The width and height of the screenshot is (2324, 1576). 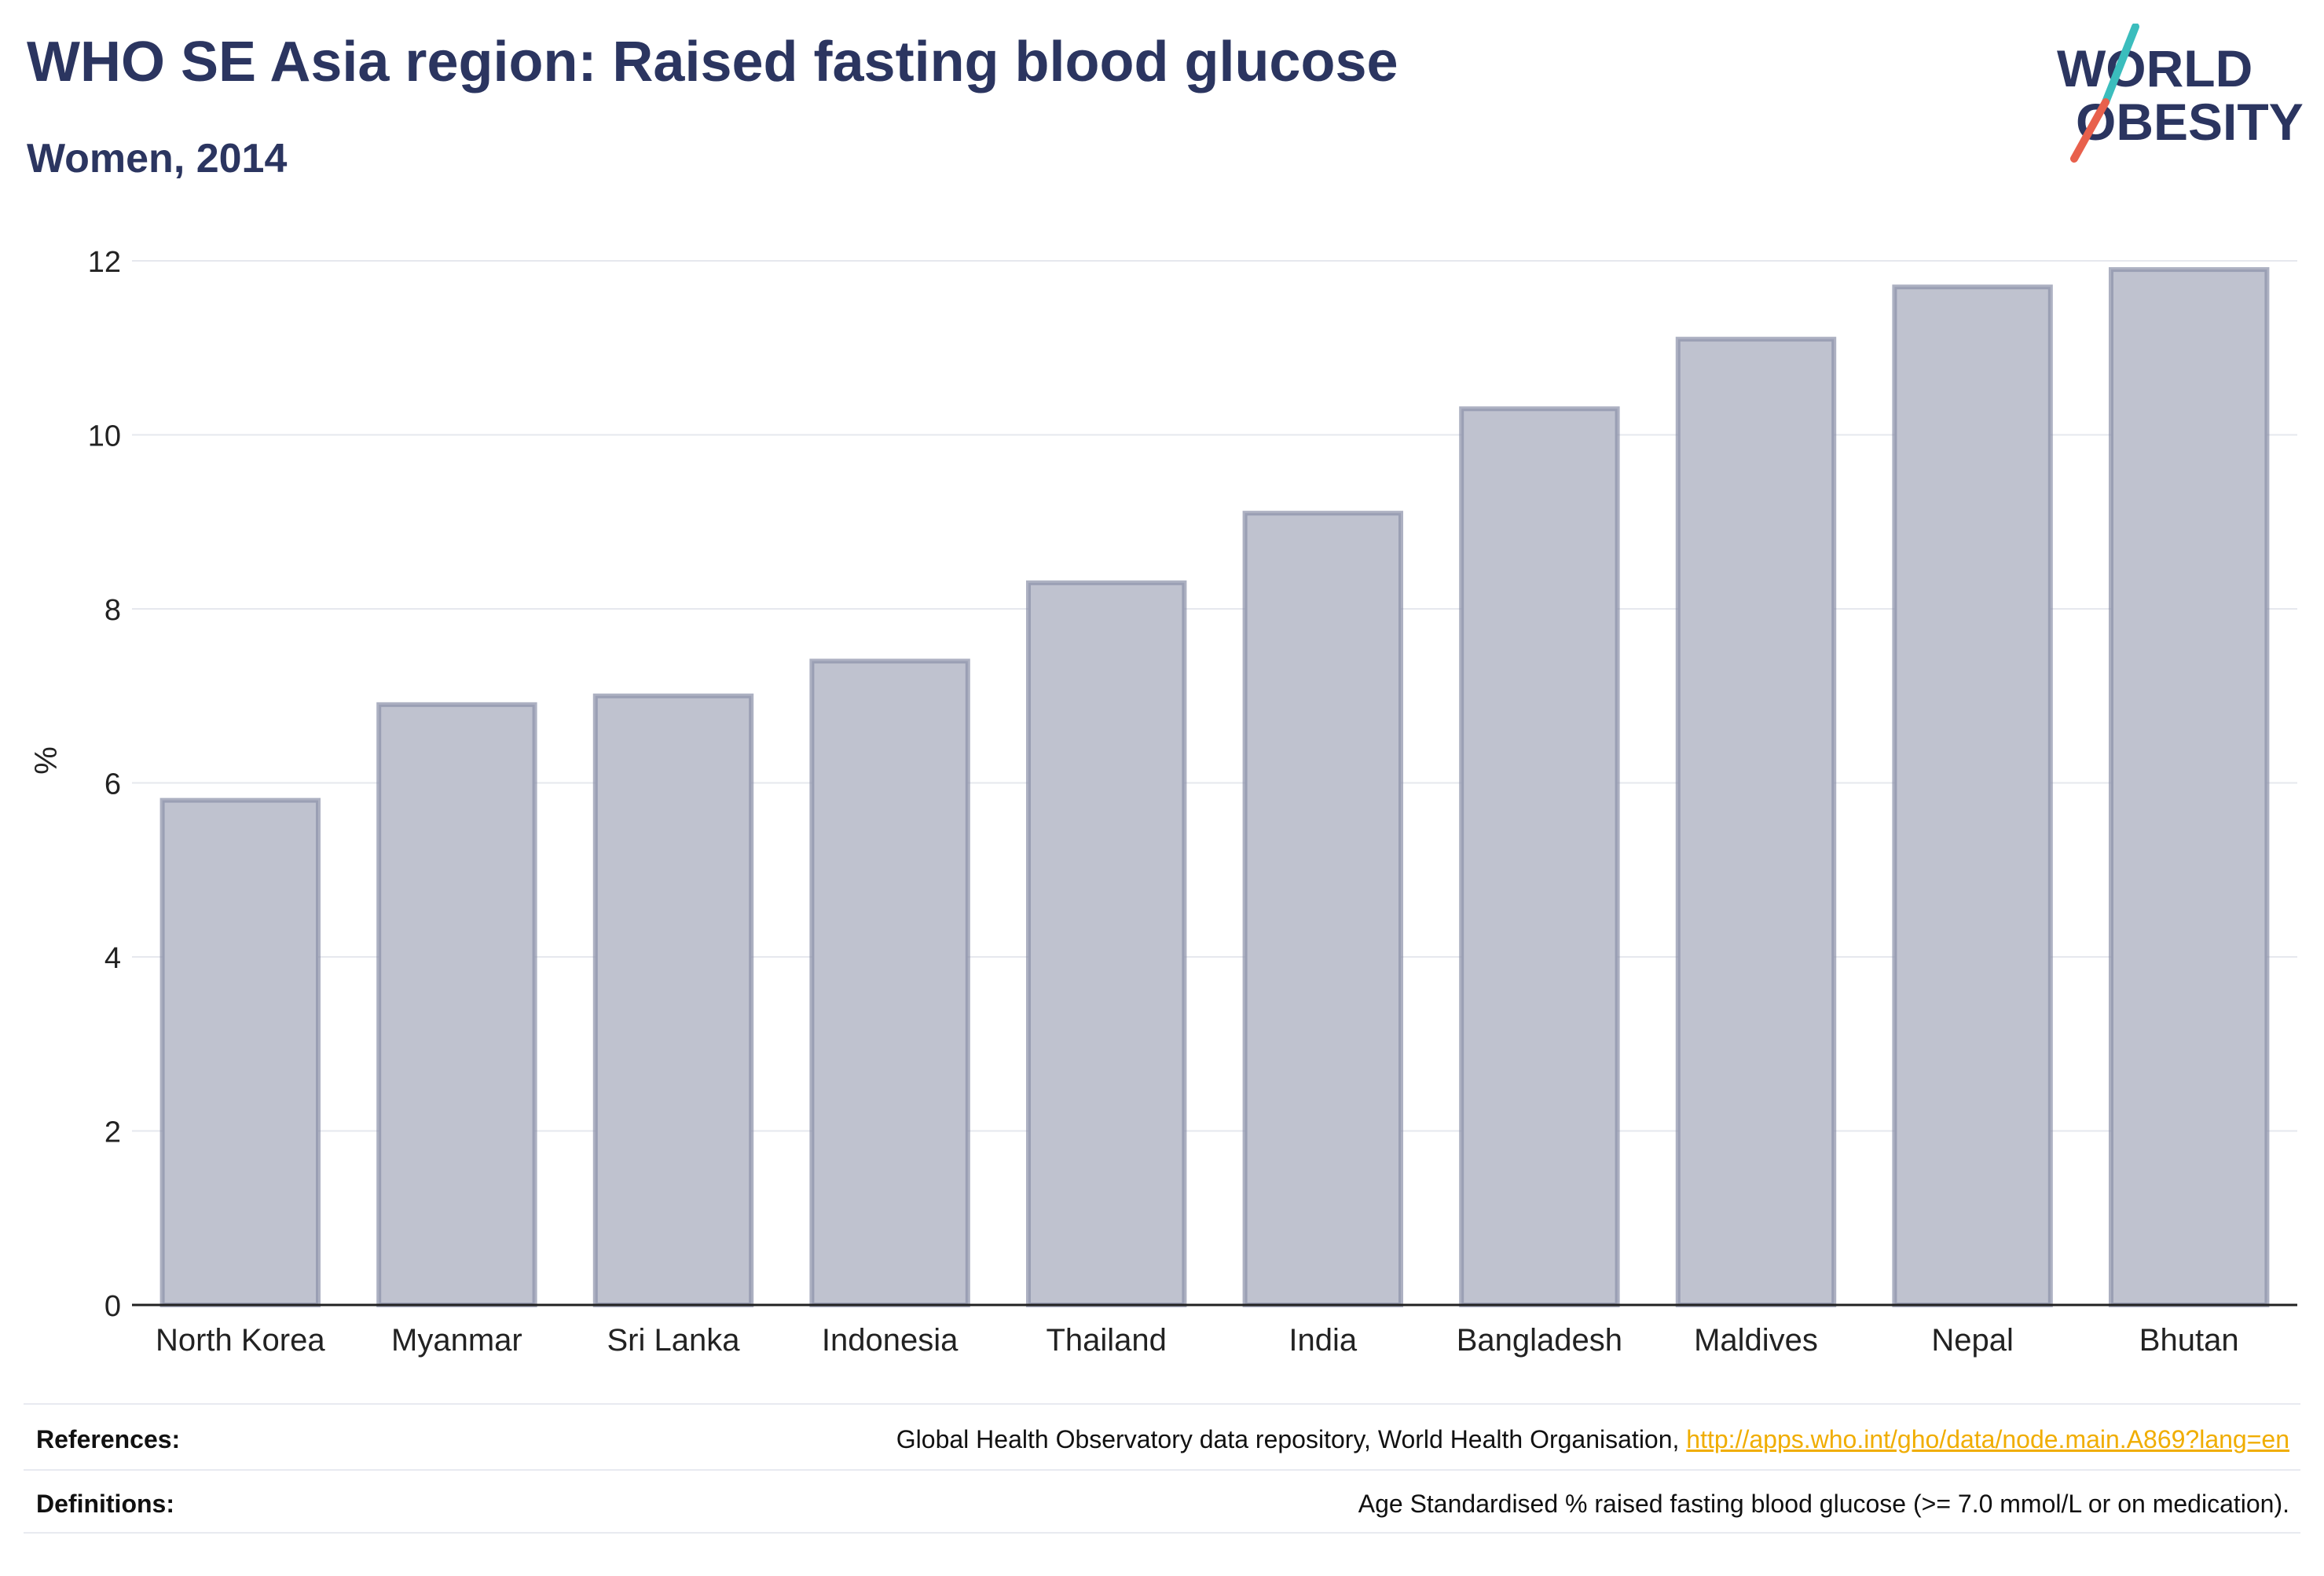 I want to click on x-tick-label: Maldives, so click(x=1756, y=1340).